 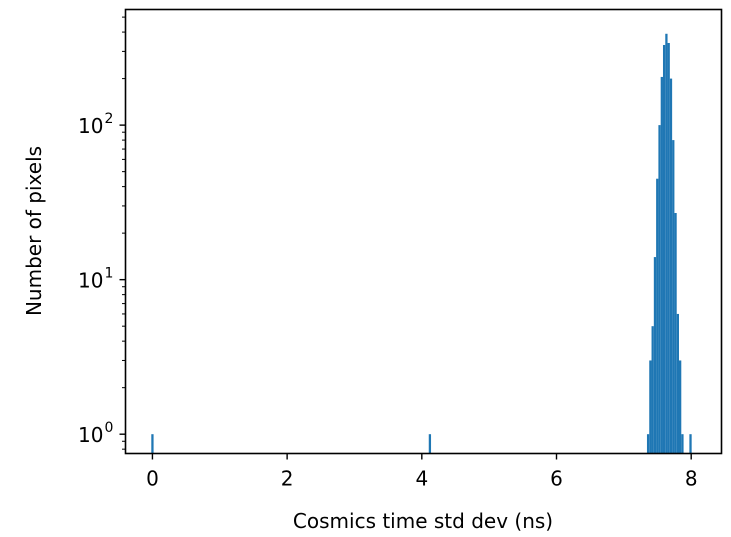 I want to click on y-tick-exponent: 0, so click(x=109, y=428).